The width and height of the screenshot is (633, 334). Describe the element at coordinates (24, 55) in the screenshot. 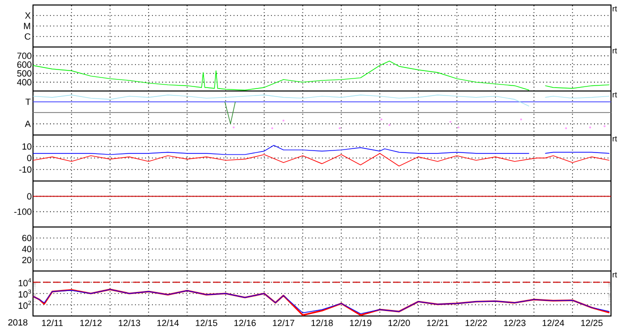

I see `y-tick-label: 700` at that location.